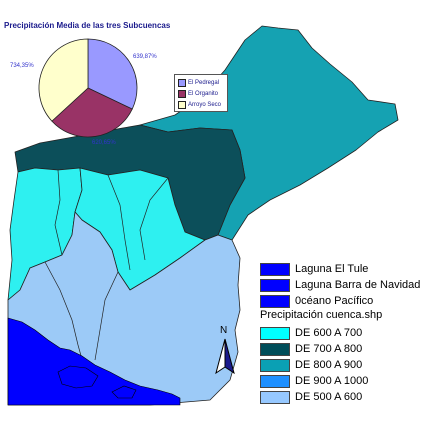 This screenshot has width=442, height=423. Describe the element at coordinates (104, 143) in the screenshot. I see `pie-label-el-organito: 620,65%` at that location.